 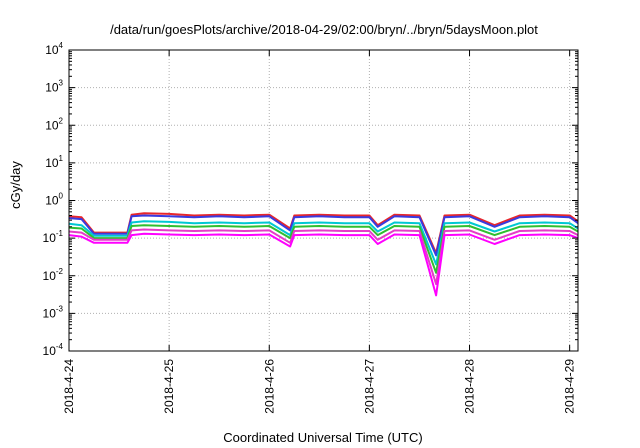 What do you see at coordinates (15, 185) in the screenshot?
I see `y-axis-label: cGy/day` at bounding box center [15, 185].